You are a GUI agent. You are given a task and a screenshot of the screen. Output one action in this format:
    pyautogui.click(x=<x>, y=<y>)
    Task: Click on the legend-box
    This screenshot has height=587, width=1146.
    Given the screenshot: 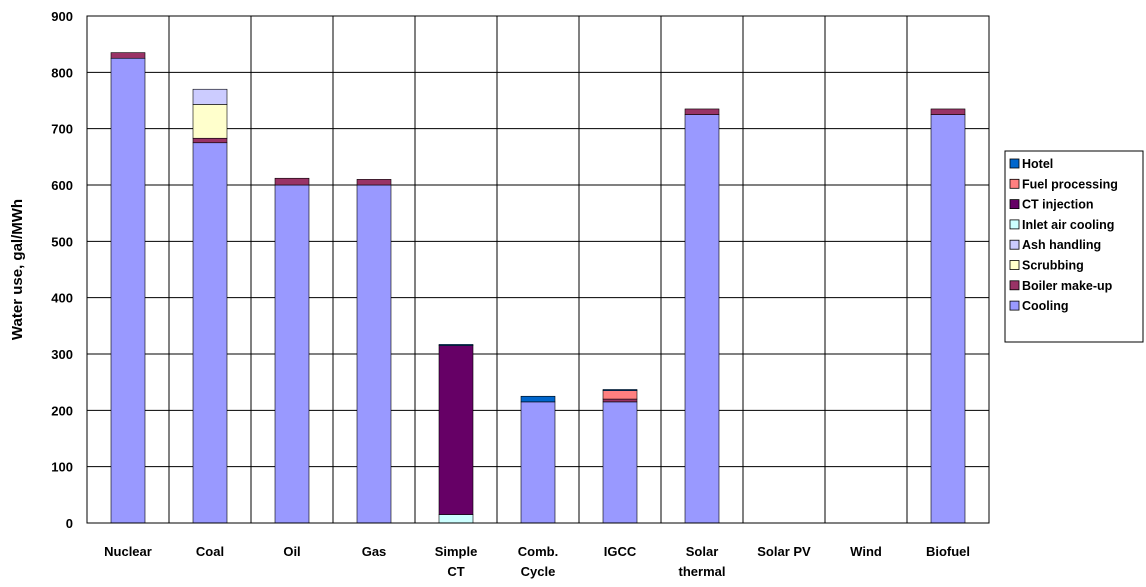 What is the action you would take?
    pyautogui.click(x=1074, y=246)
    